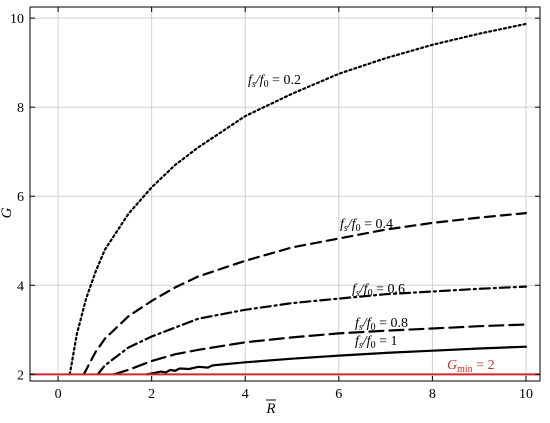 This screenshot has height=423, width=550. What do you see at coordinates (245, 394) in the screenshot?
I see `x-tick-label: 4` at bounding box center [245, 394].